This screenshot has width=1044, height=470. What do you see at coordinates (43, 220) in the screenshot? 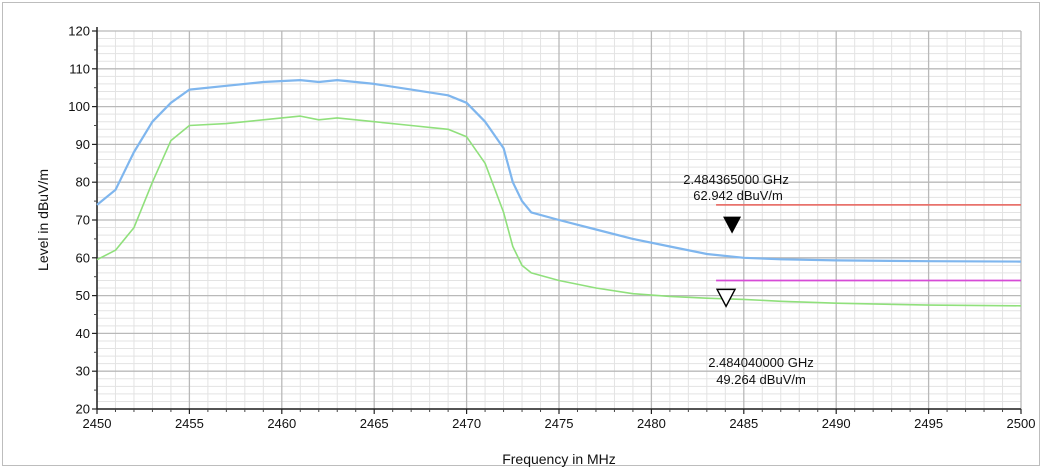
I see `y-axis-title: Level in dBuV/m` at bounding box center [43, 220].